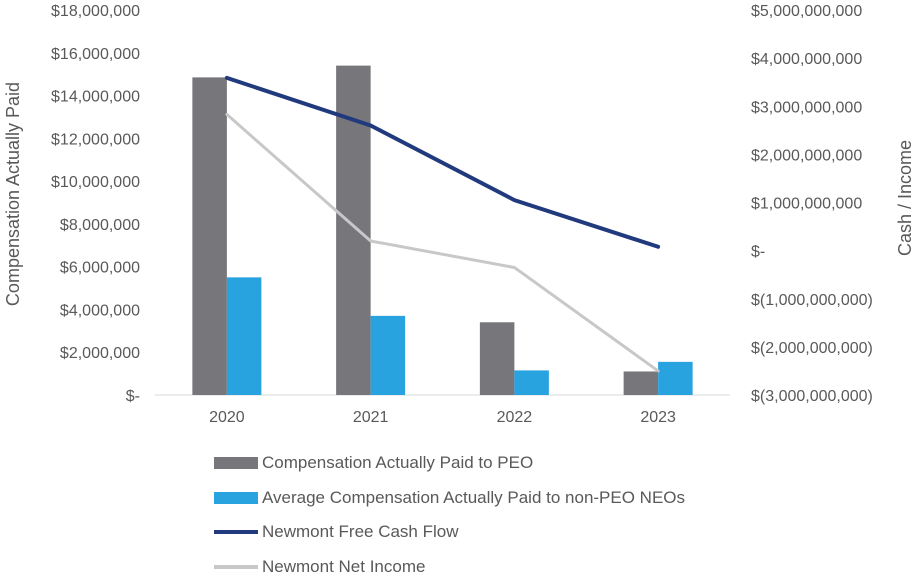 Image resolution: width=918 pixels, height=584 pixels. Describe the element at coordinates (812, 348) in the screenshot. I see `right-tick-label: $(2,000,000,000)` at that location.